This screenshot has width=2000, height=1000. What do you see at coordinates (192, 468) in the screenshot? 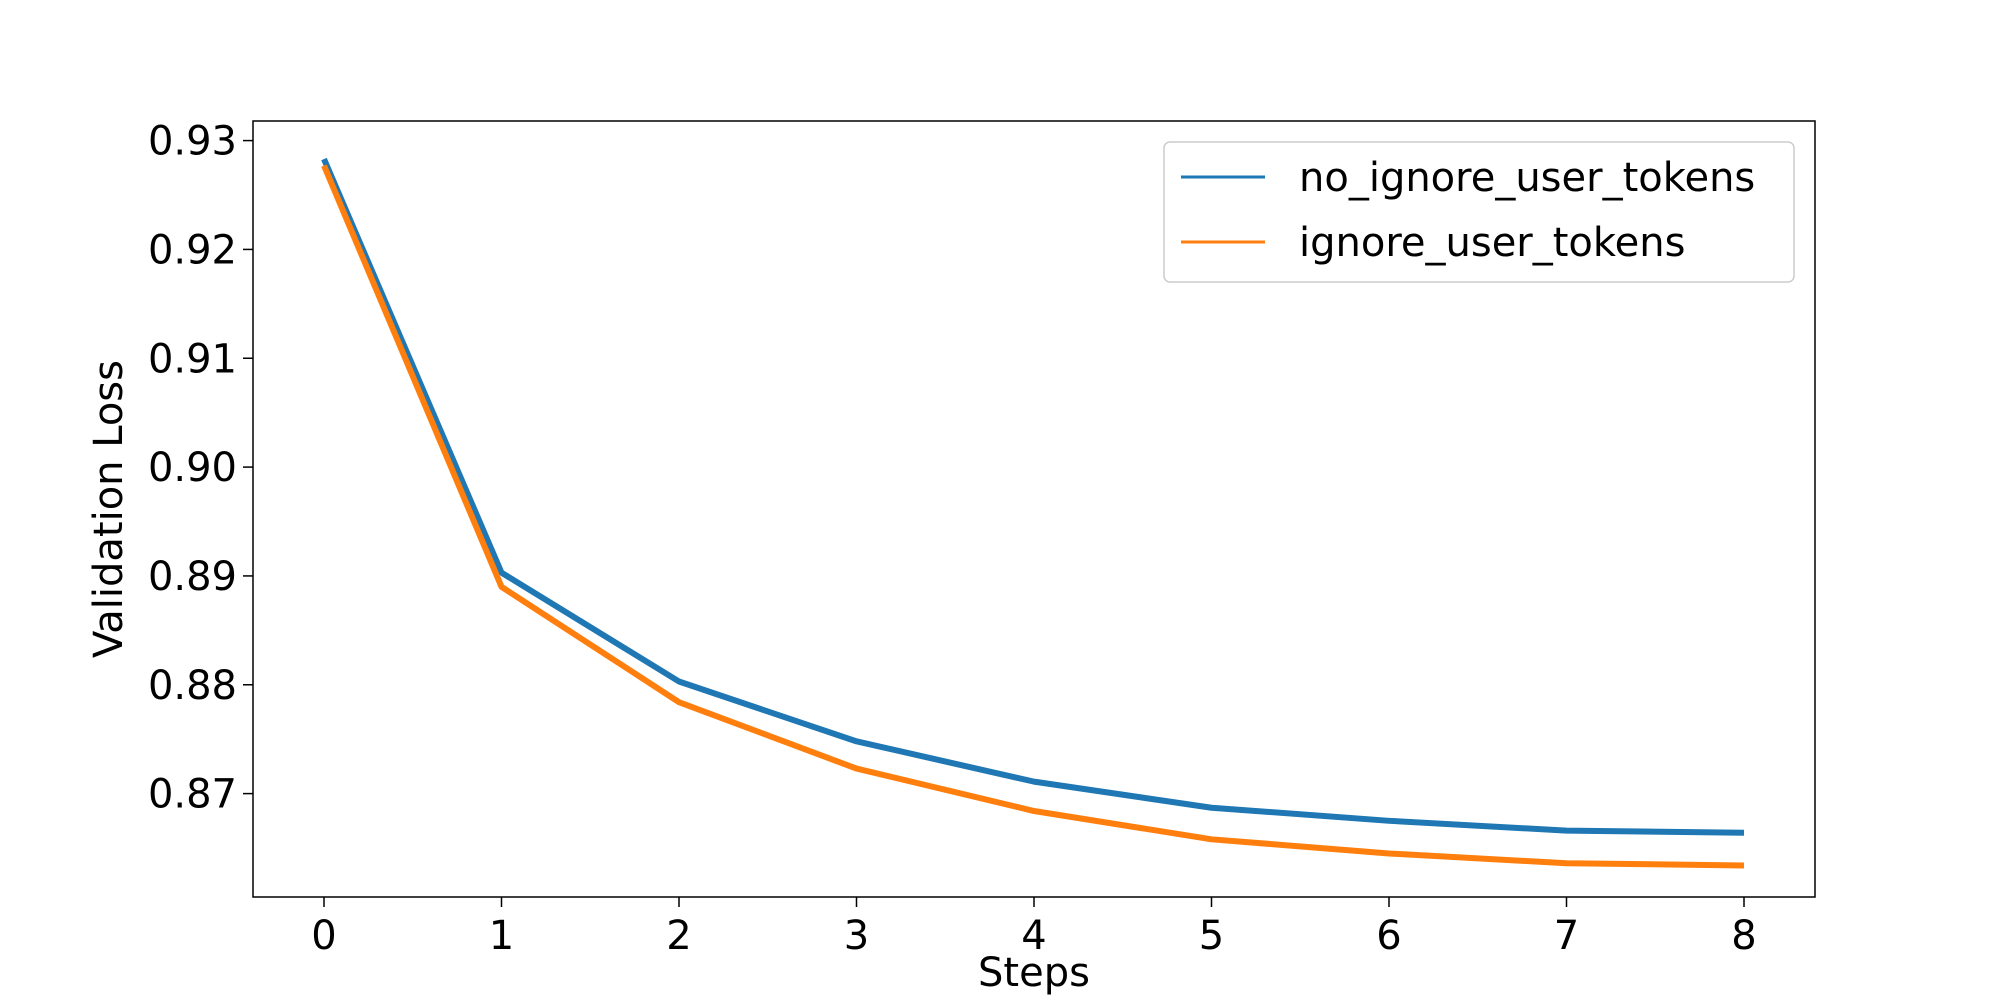
I see `y-tick-label: 0.90` at bounding box center [192, 468].